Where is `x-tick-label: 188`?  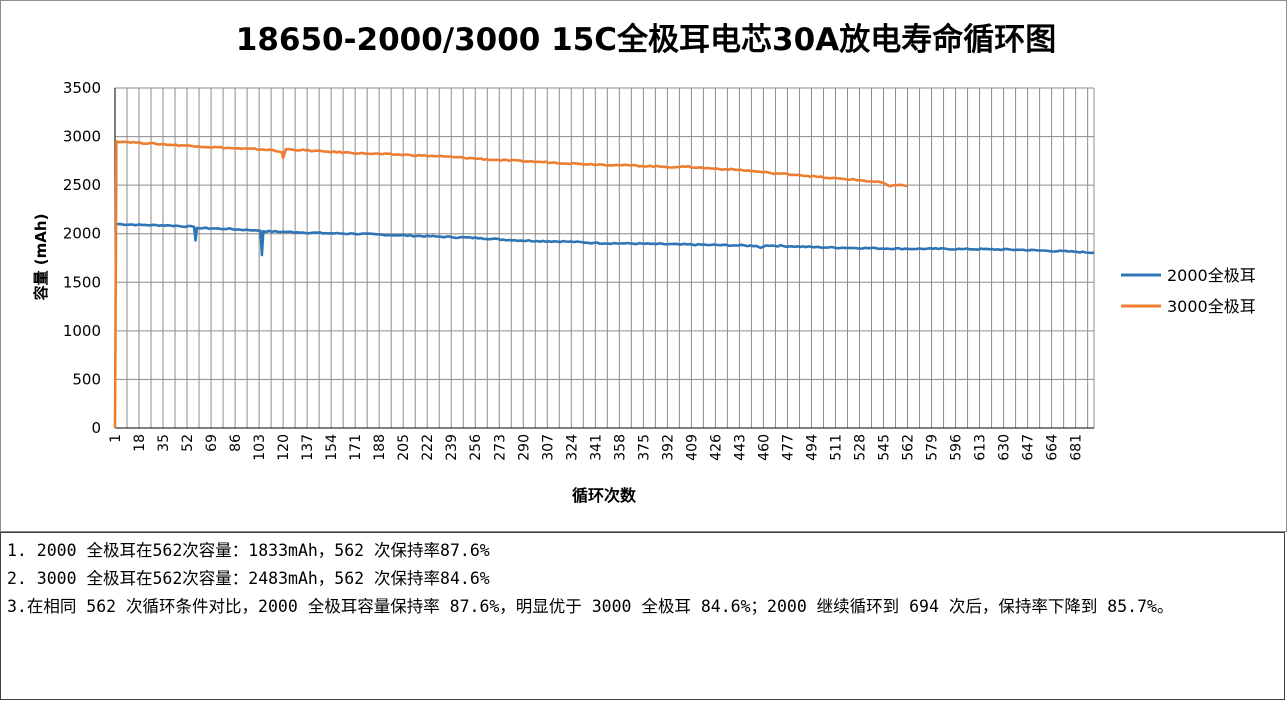 x-tick-label: 188 is located at coordinates (380, 447).